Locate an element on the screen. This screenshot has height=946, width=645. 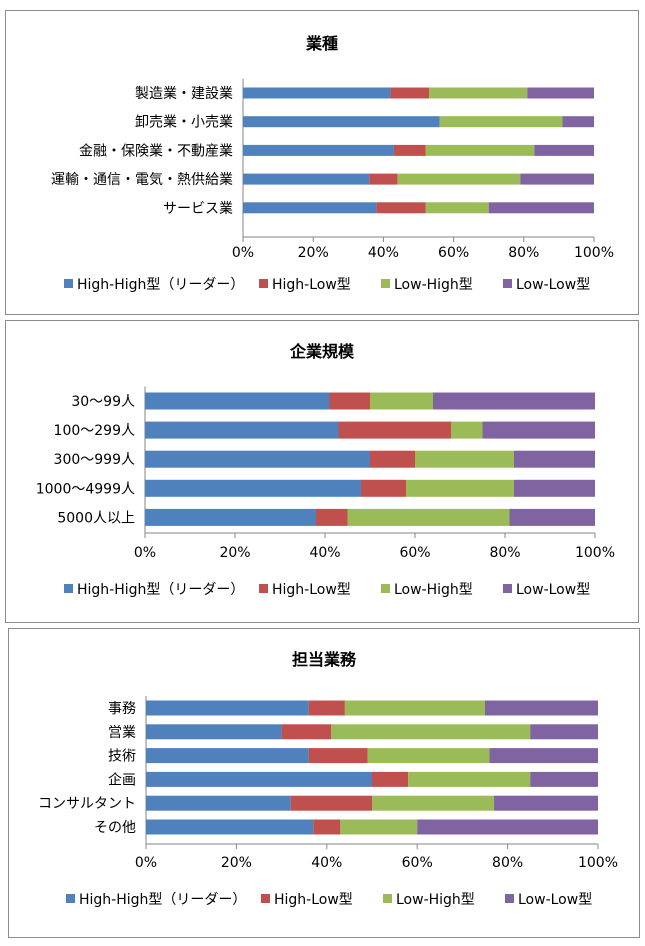
category-label: 営業 is located at coordinates (122, 733).